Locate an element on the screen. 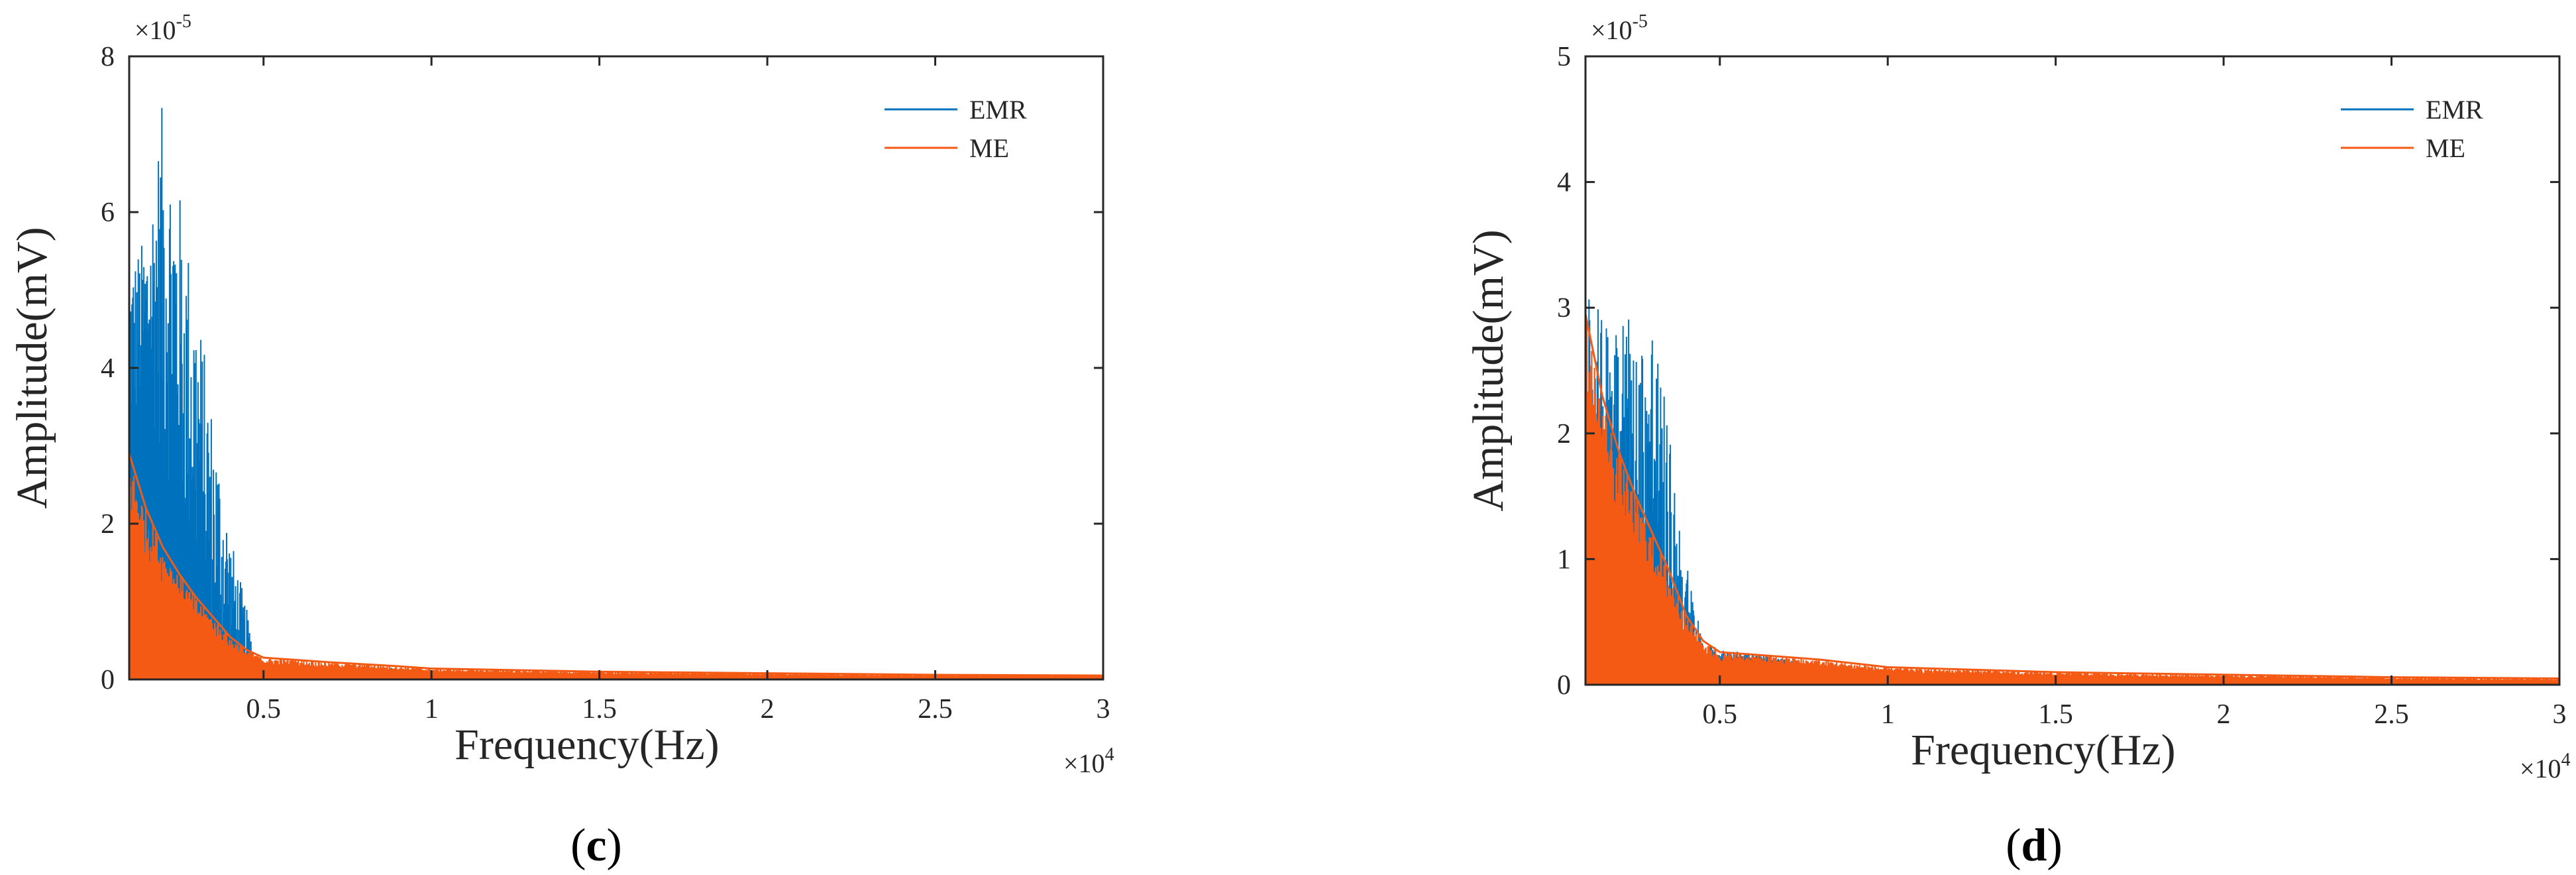  legend-d: EMR ME is located at coordinates (2412, 129).